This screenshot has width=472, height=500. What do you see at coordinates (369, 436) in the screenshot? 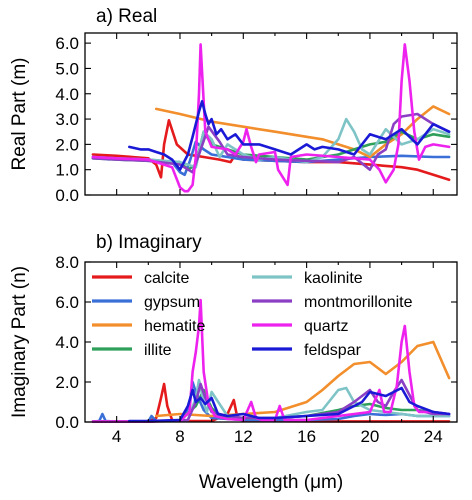
I see `x-tick-label: 20` at bounding box center [369, 436].